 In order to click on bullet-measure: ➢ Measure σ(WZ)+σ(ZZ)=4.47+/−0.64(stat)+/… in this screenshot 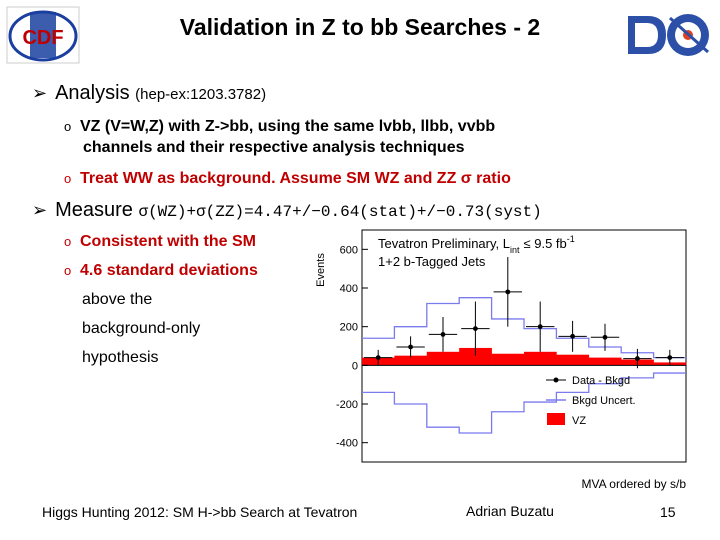, I will do `click(287, 210)`.